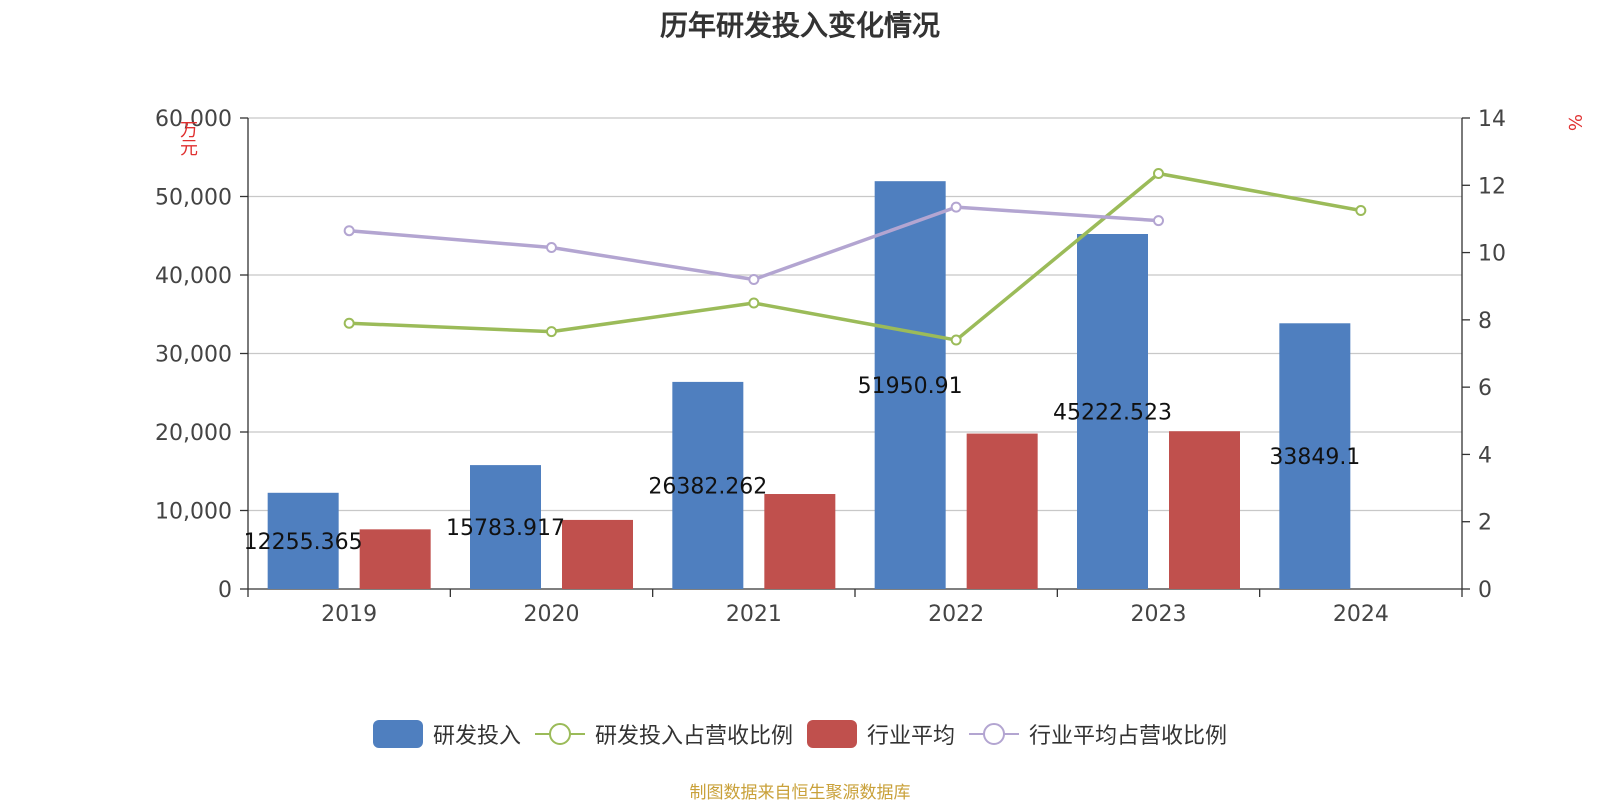 The image size is (1600, 803). Describe the element at coordinates (193, 355) in the screenshot. I see `left-axis-tick-label: 30,000` at that location.